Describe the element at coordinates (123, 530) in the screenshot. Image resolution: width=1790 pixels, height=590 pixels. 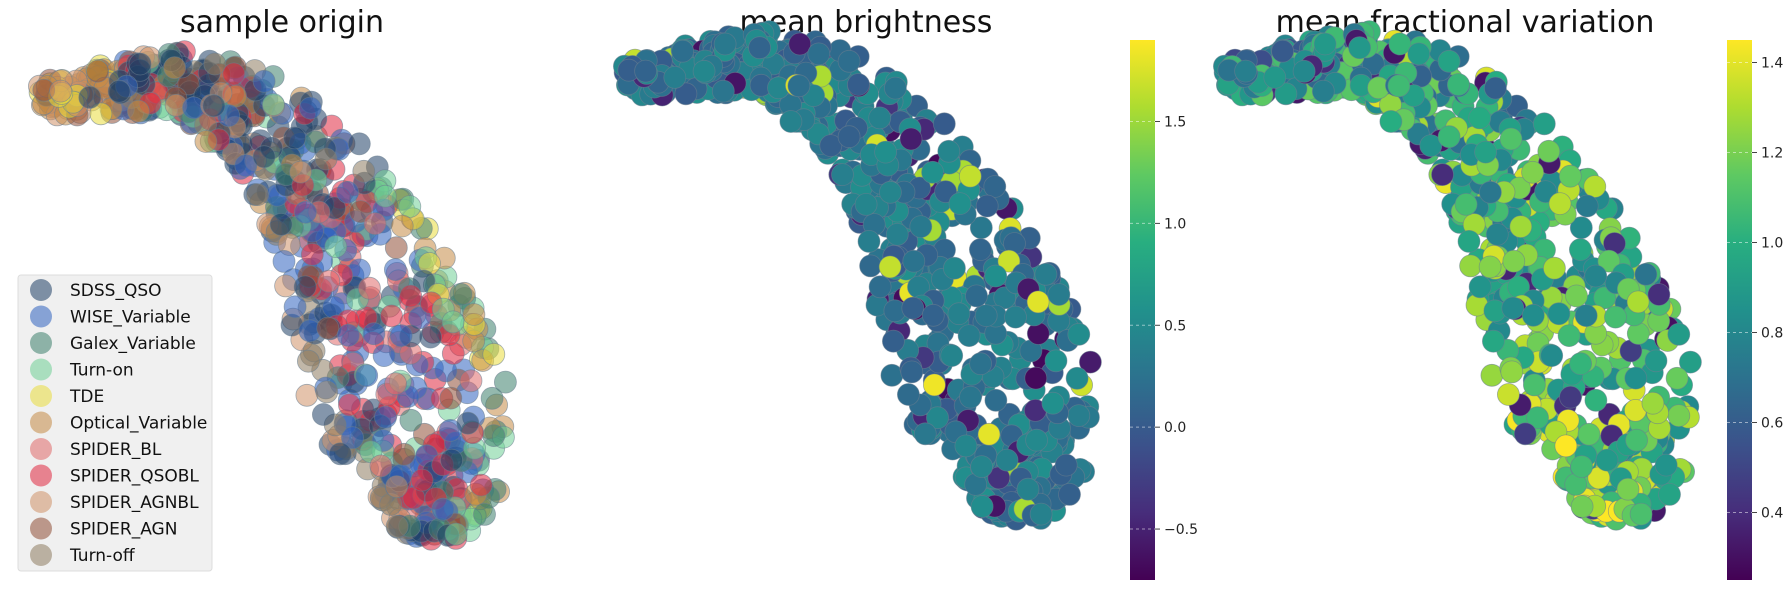
I see `legend-label: SPIDER_AGN` at that location.